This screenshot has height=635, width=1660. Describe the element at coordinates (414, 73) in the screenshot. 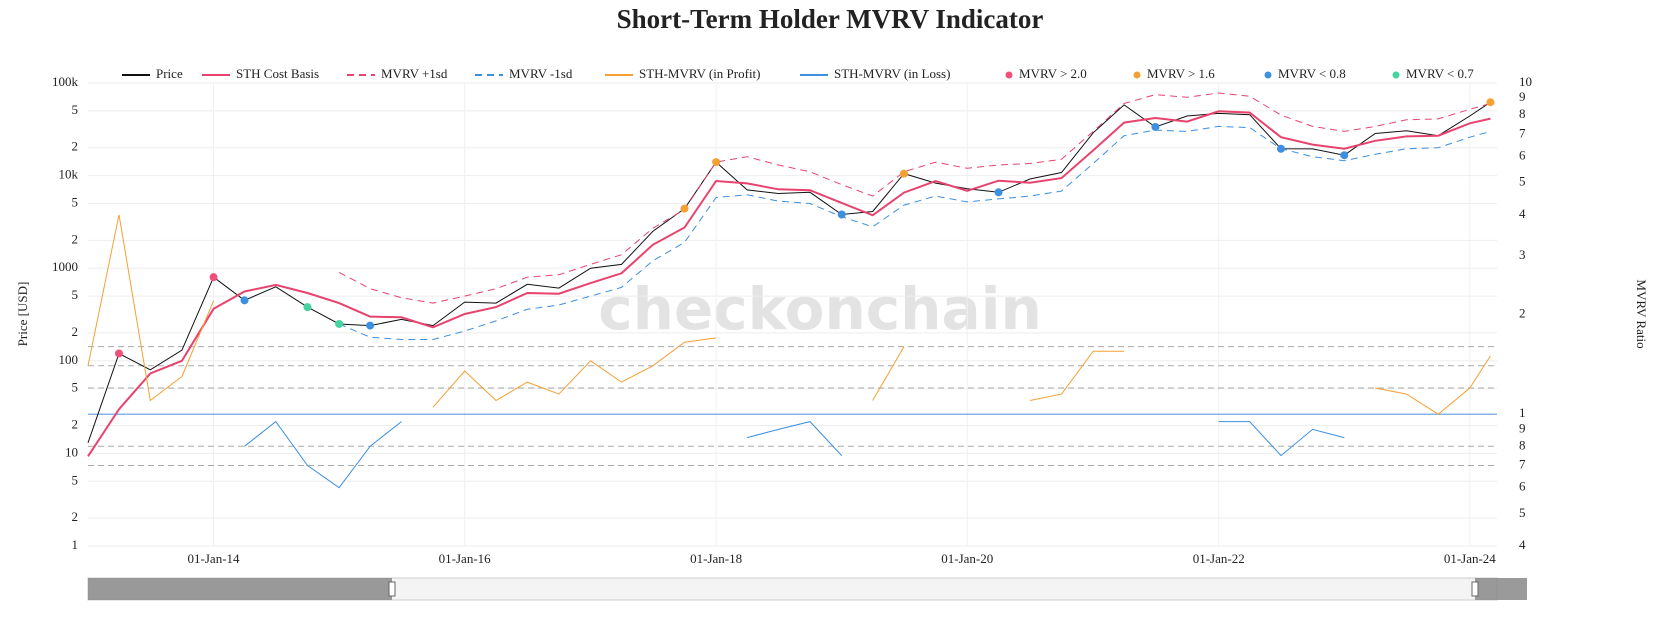

I see `legend-label: MVRV +1sd` at that location.